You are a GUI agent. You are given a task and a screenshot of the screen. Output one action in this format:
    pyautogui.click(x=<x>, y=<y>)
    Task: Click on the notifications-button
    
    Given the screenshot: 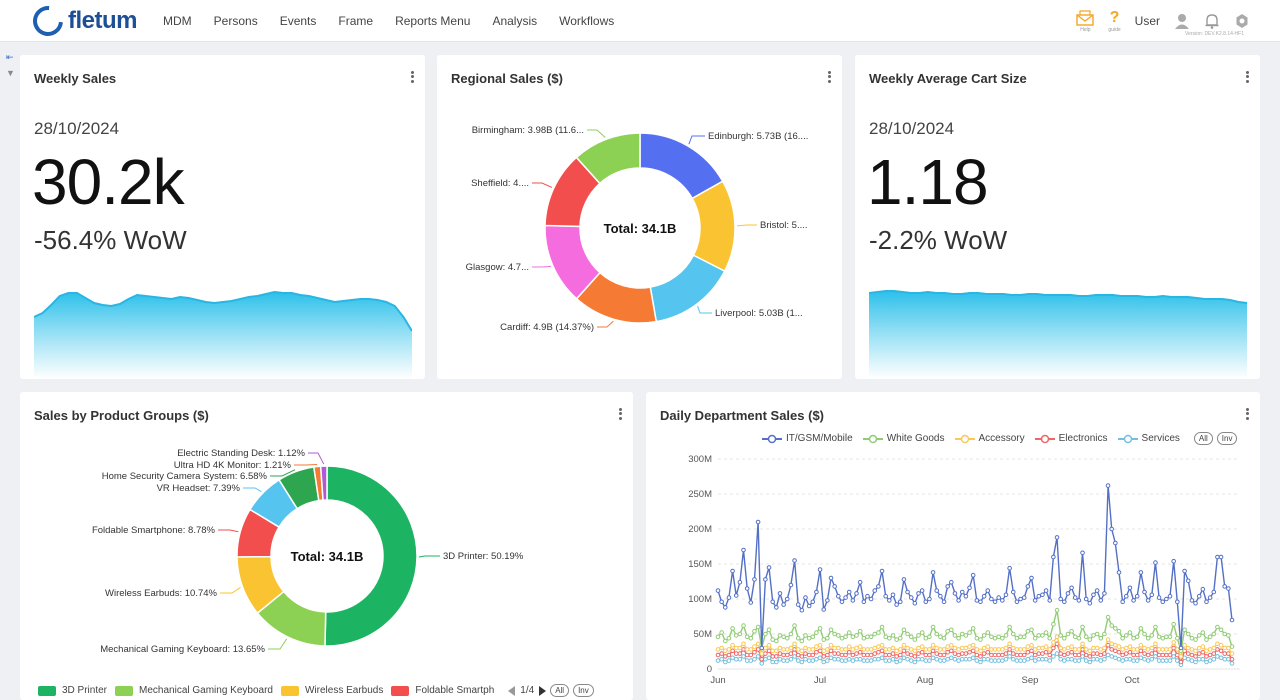 What is the action you would take?
    pyautogui.click(x=1212, y=21)
    